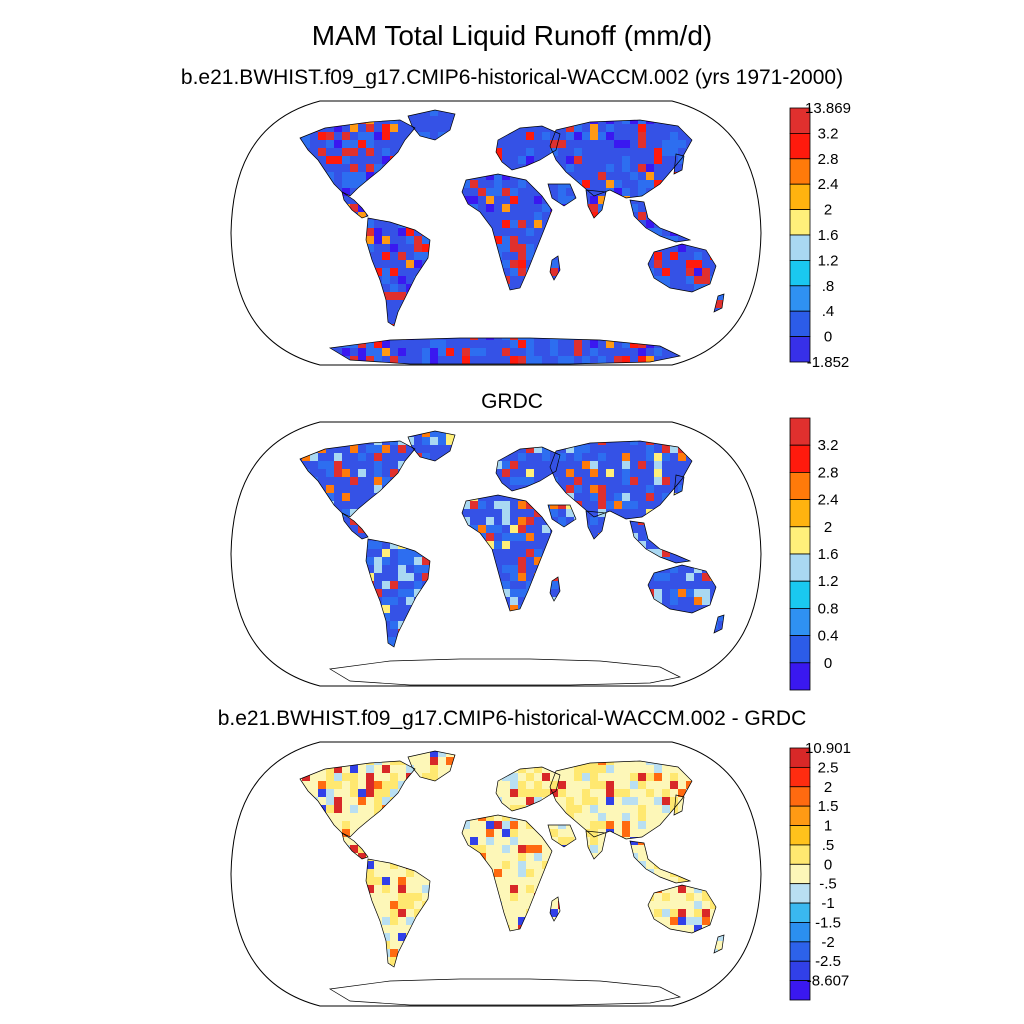  Describe the element at coordinates (827, 903) in the screenshot. I see `colorbar-label: -1` at that location.